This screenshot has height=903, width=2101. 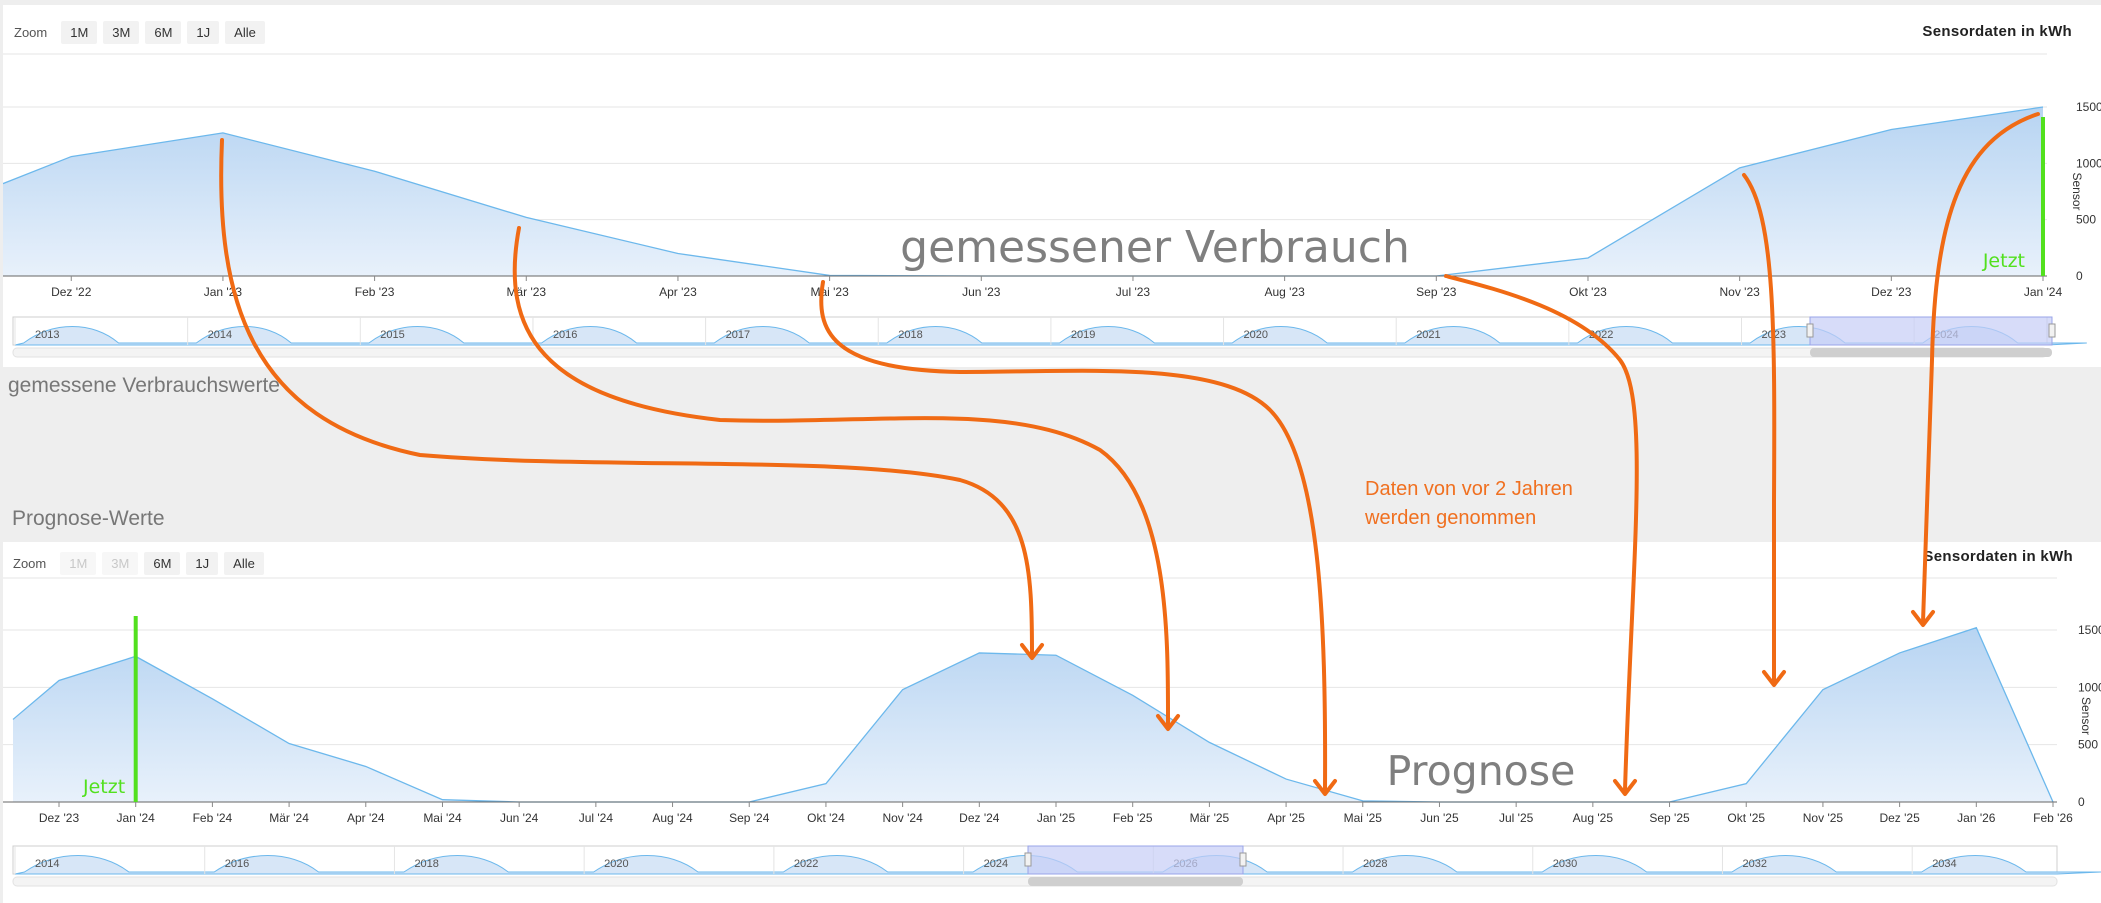 What do you see at coordinates (71, 292) in the screenshot?
I see `x-tick-label: Dez '22` at bounding box center [71, 292].